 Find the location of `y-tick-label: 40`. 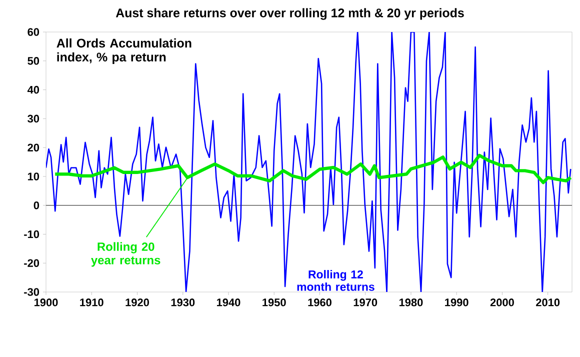

y-tick-label: 40 is located at coordinates (33, 90).